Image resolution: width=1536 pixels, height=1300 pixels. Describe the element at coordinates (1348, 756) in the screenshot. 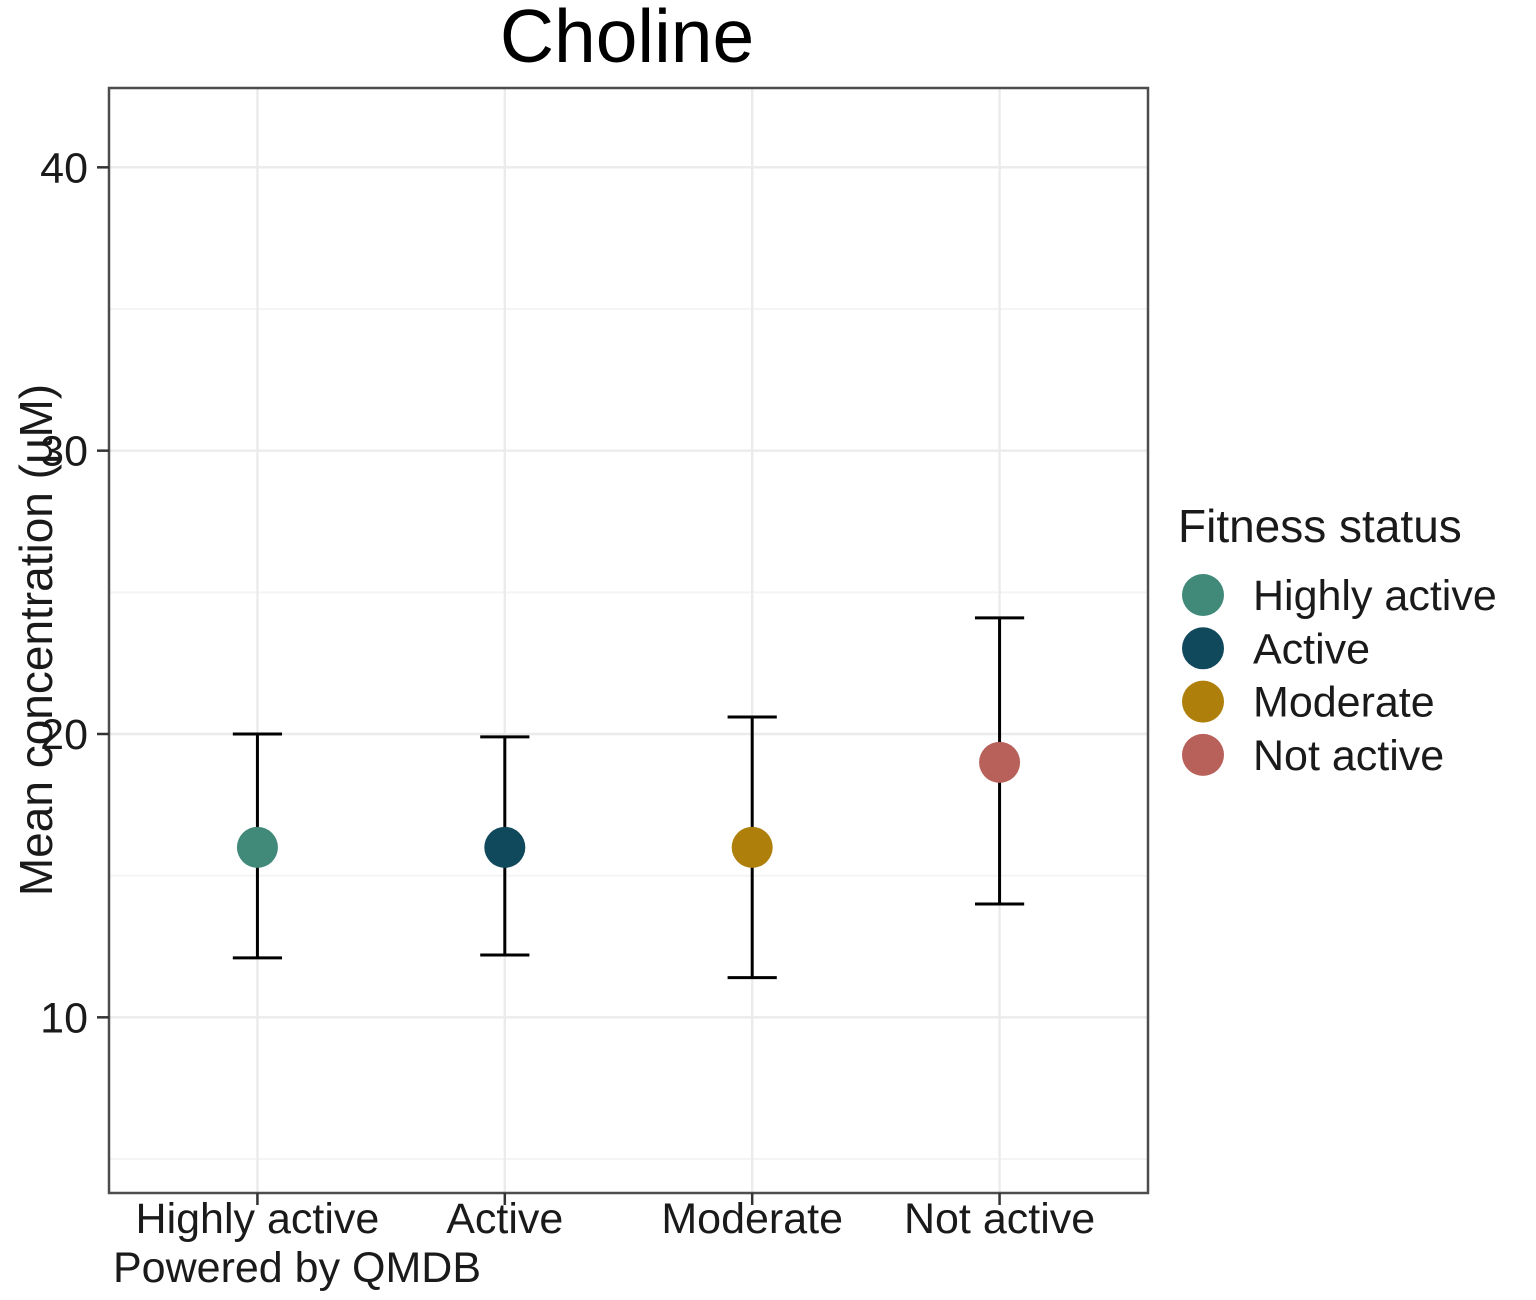

I see `legend-label: Not active` at that location.